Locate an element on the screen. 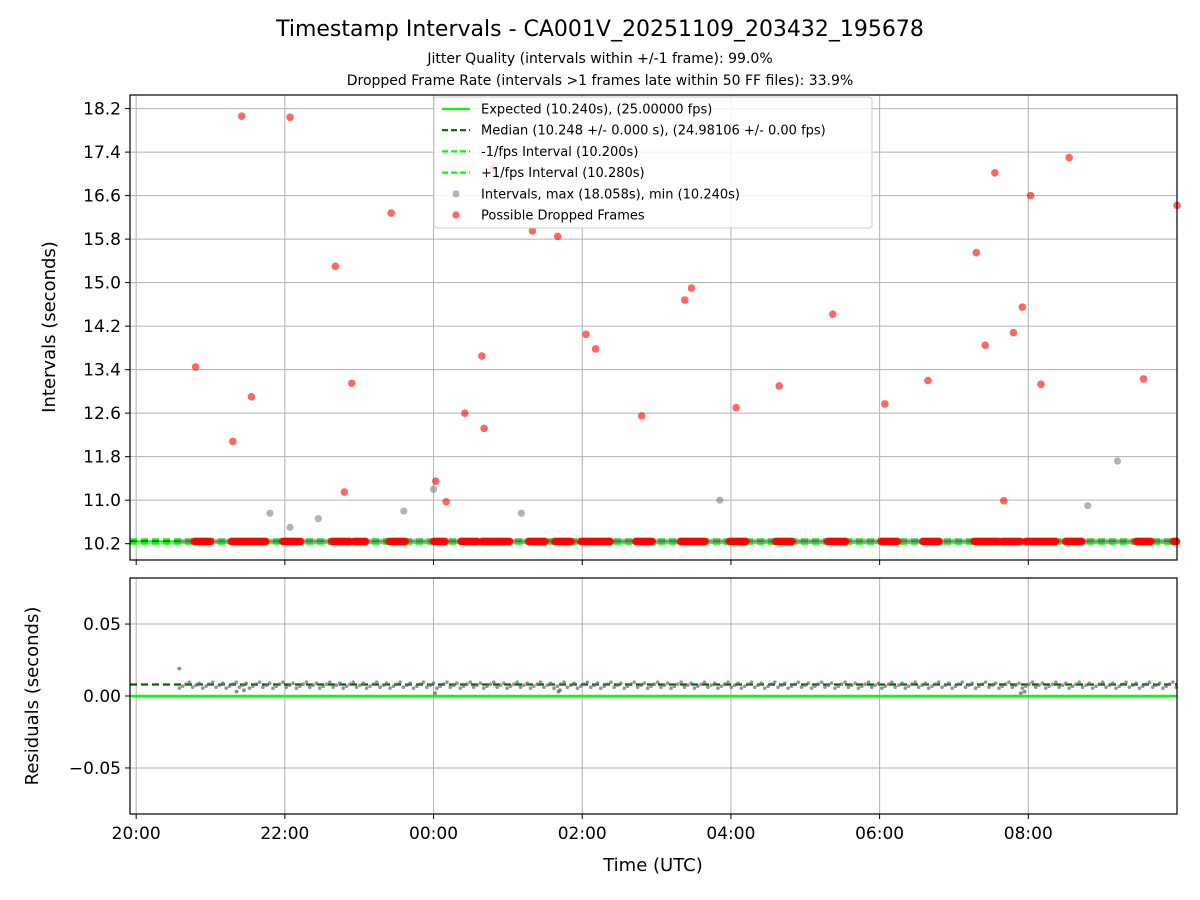 The image size is (1200, 900). y-tick-label: 15.8 is located at coordinates (102, 240).